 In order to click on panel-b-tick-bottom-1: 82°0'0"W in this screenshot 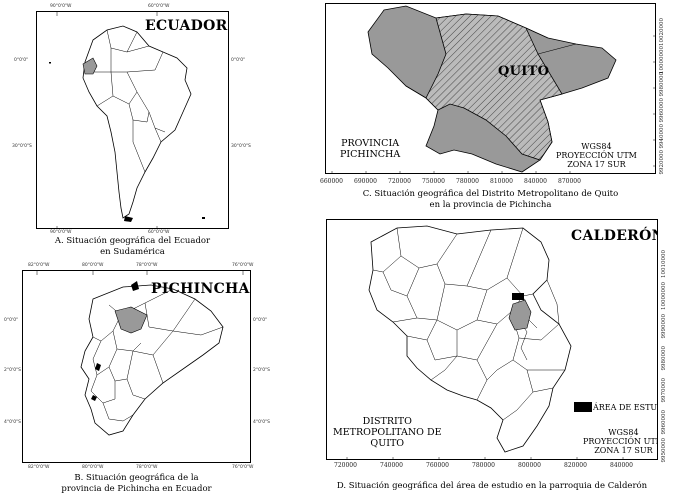, I will do `click(39, 467)`.